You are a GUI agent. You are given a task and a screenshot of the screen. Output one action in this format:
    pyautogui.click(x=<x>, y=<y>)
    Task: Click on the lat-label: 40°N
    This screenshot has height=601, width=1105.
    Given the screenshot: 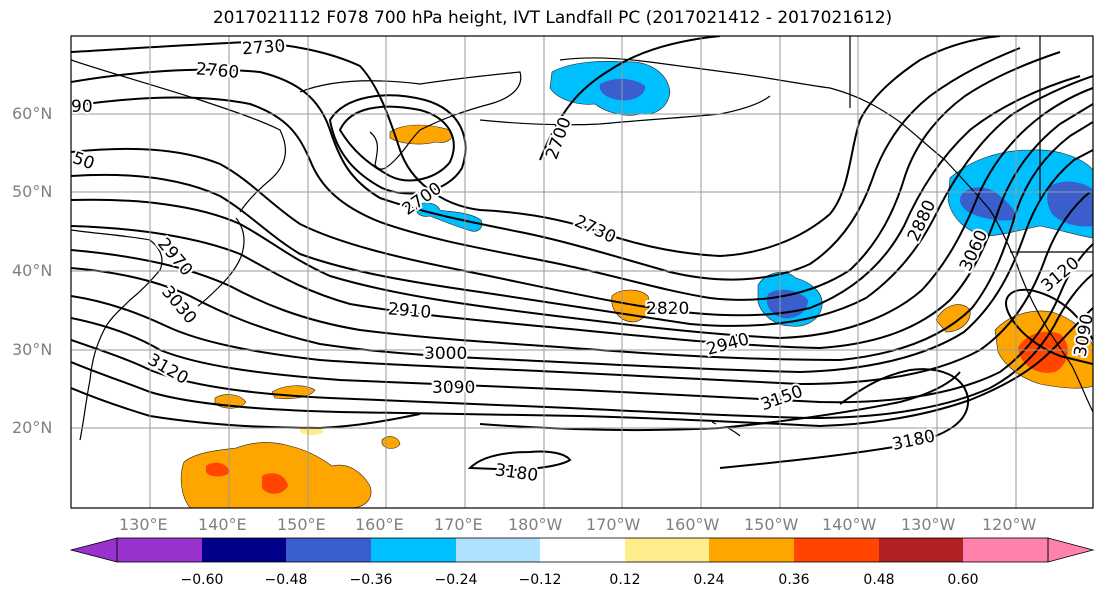 What is the action you would take?
    pyautogui.click(x=32, y=270)
    